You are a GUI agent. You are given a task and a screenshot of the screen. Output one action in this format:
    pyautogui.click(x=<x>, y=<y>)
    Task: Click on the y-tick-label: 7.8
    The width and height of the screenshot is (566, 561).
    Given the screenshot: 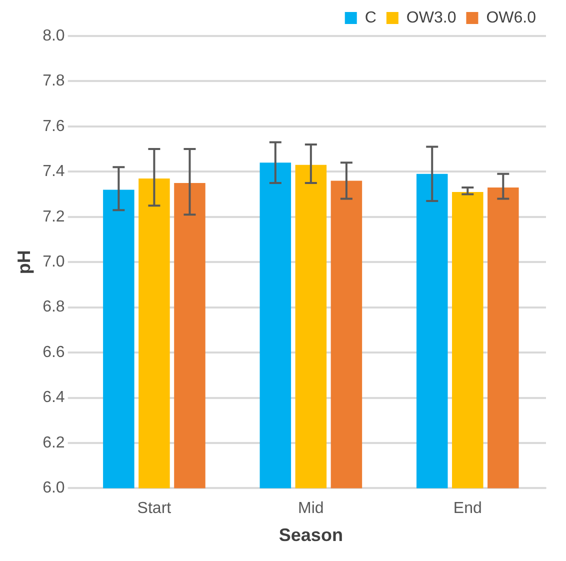 What is the action you would take?
    pyautogui.click(x=53, y=81)
    